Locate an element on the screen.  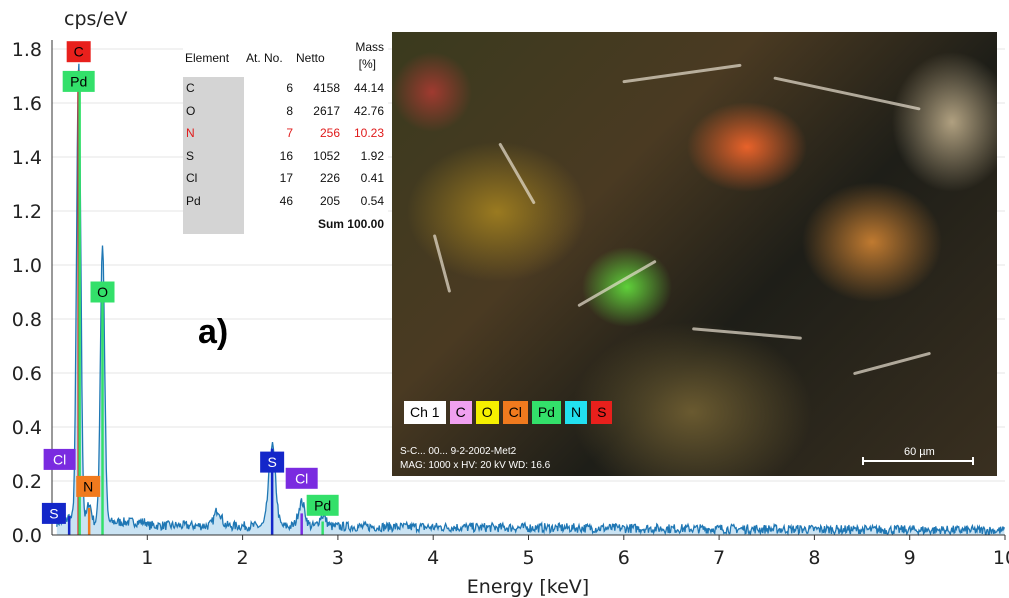
cell-element: N is located at coordinates (190, 133).